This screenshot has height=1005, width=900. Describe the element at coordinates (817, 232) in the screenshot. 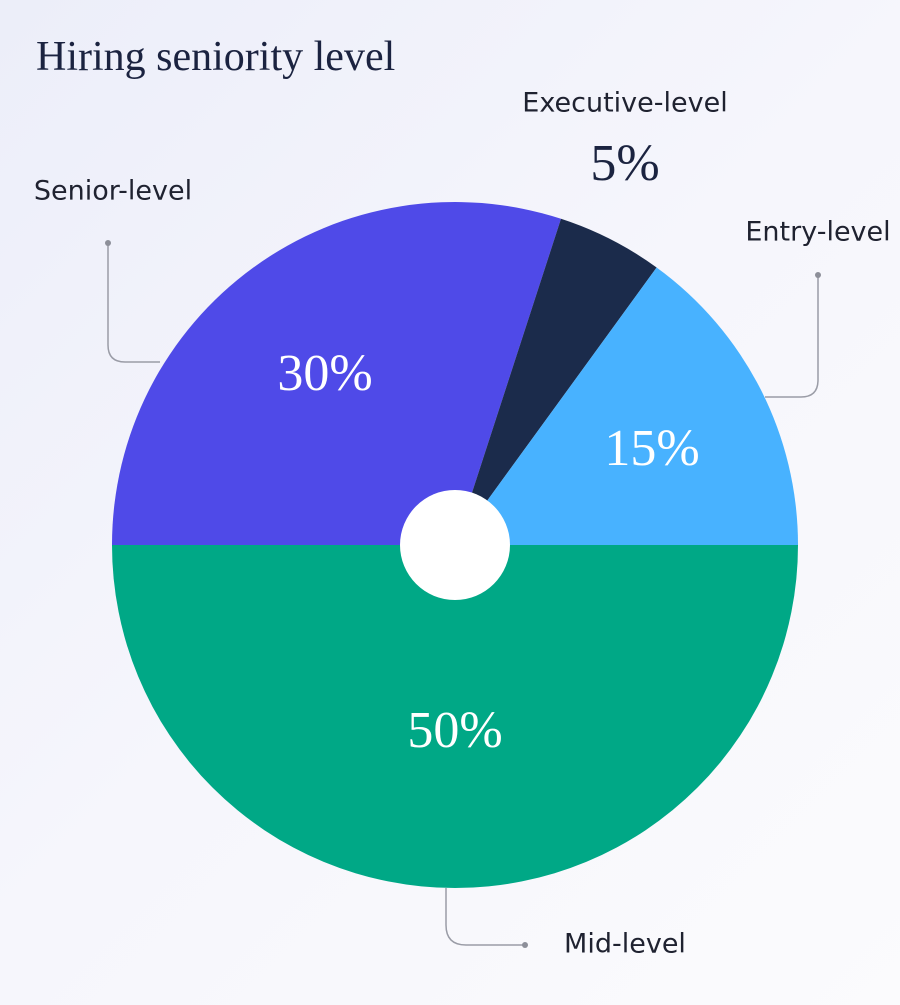

I see `legend-label: Entry-level` at that location.